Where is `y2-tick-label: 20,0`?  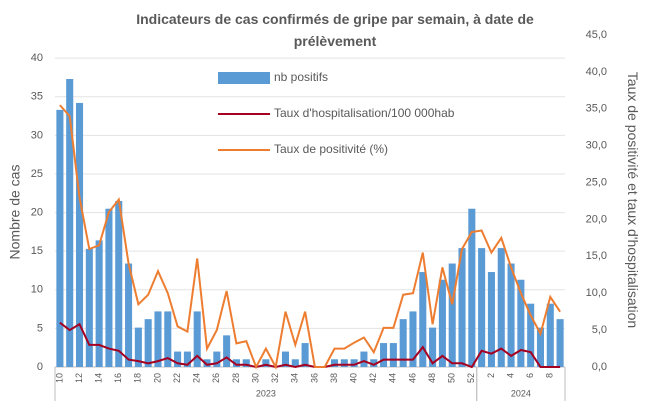 y2-tick-label: 20,0 is located at coordinates (596, 219).